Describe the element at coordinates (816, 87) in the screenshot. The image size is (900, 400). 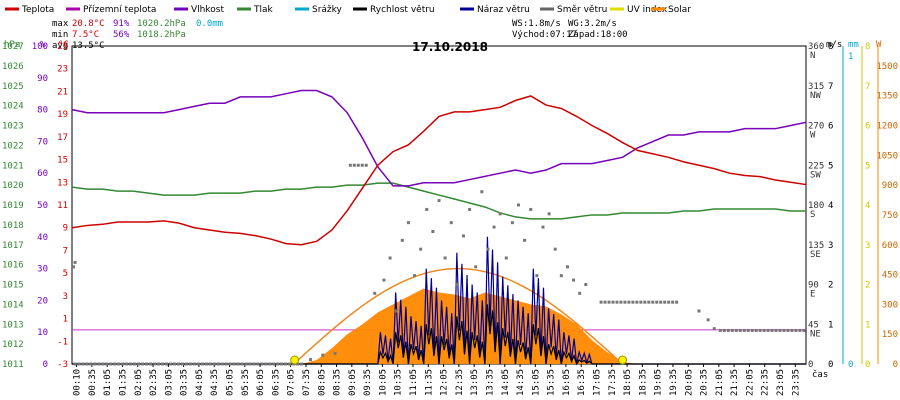
I see `dir-tick-label: 315` at that location.